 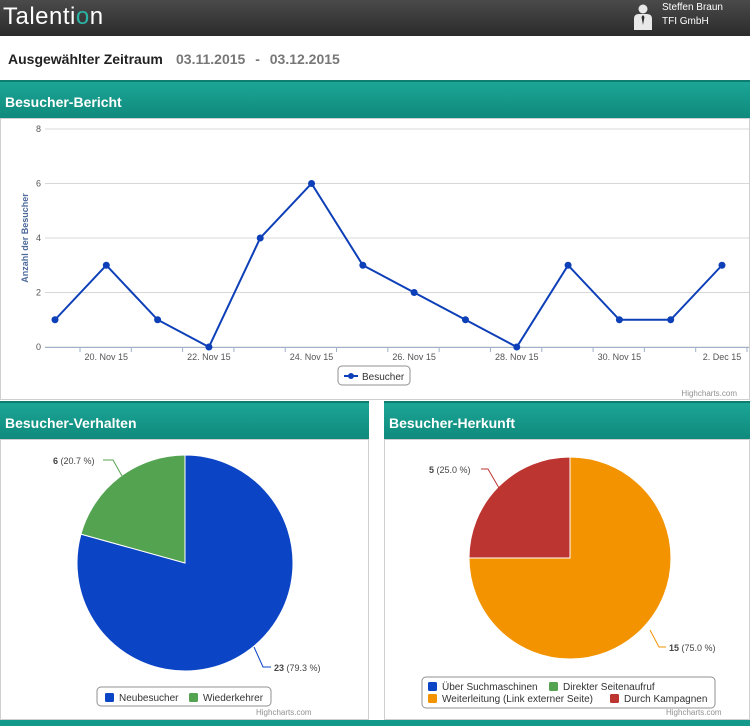 I want to click on period-label: Ausgewählter Zeitraum, so click(x=85, y=59).